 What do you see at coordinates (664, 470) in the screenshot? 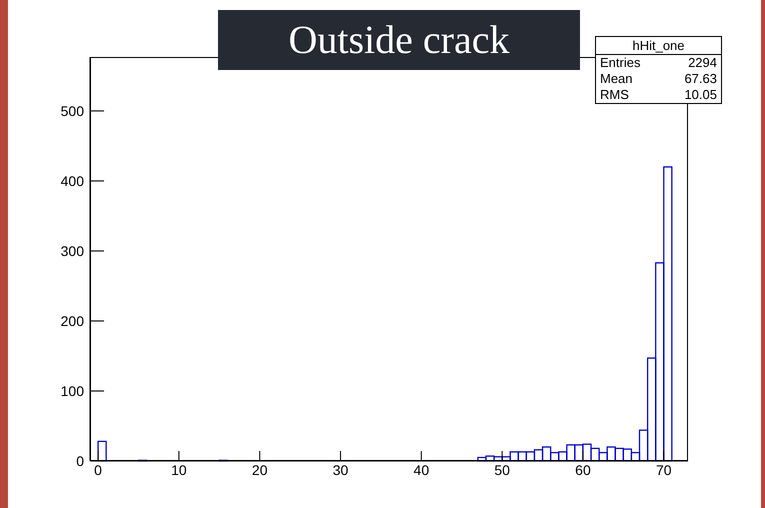
I see `x-tick-label: 70` at bounding box center [664, 470].